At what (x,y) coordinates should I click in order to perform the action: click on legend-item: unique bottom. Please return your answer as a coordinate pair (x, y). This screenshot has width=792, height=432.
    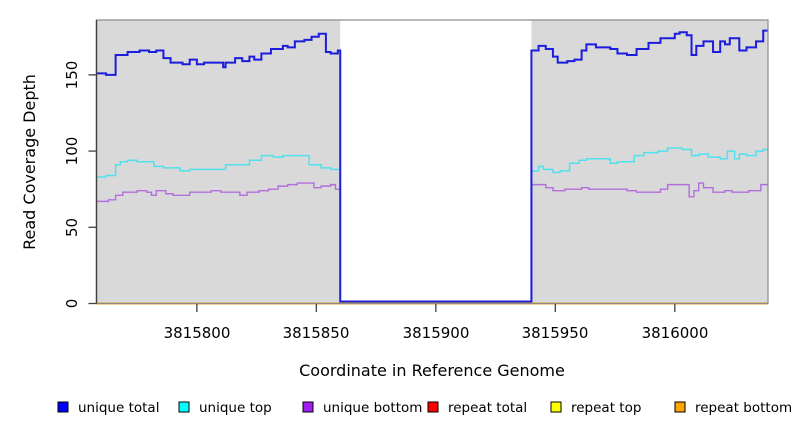
    Looking at the image, I should click on (362, 408).